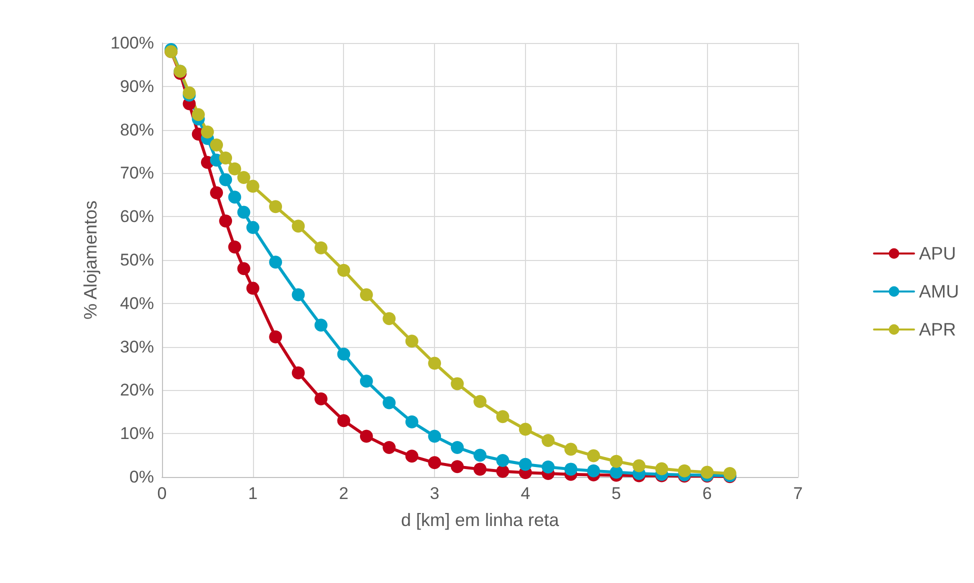 The height and width of the screenshot is (583, 974). Describe the element at coordinates (90, 260) in the screenshot. I see `y-axis-title: % Alojamentos` at that location.